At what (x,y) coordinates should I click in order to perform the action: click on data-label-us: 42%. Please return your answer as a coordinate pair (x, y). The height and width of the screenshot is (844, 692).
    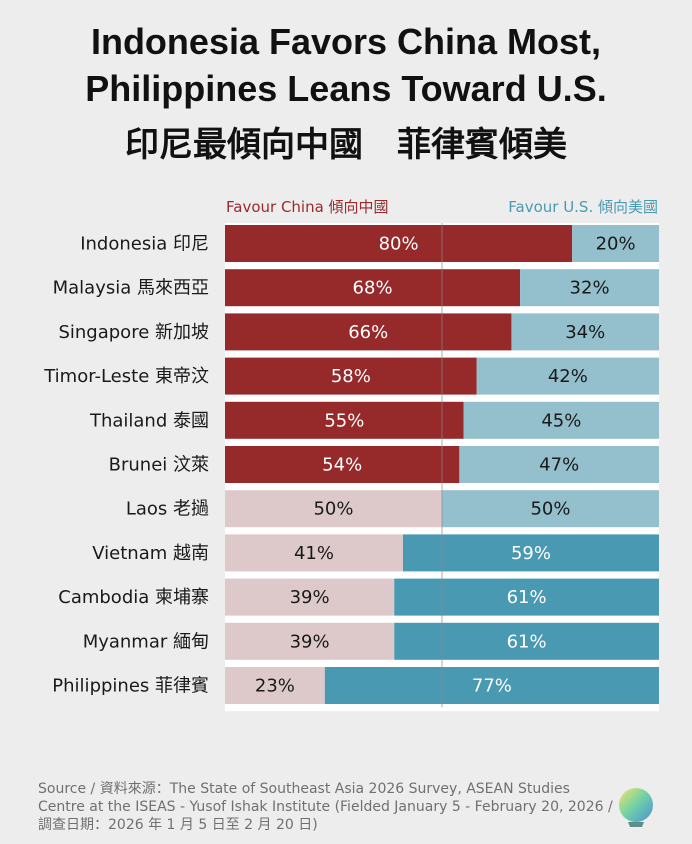
    Looking at the image, I should click on (568, 376).